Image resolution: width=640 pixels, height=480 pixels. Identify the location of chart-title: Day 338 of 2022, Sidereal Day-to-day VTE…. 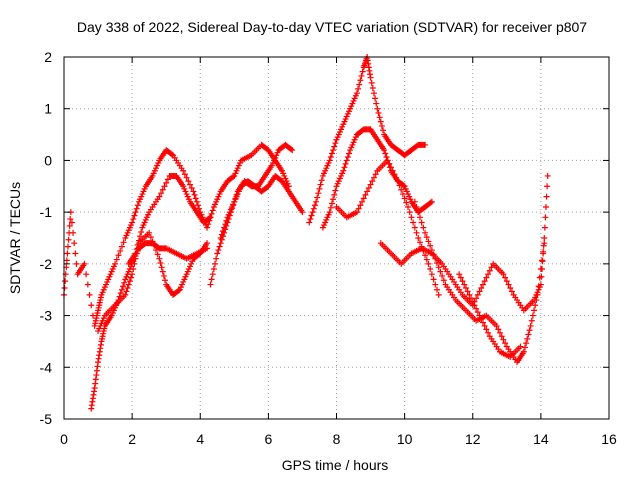
(332, 27).